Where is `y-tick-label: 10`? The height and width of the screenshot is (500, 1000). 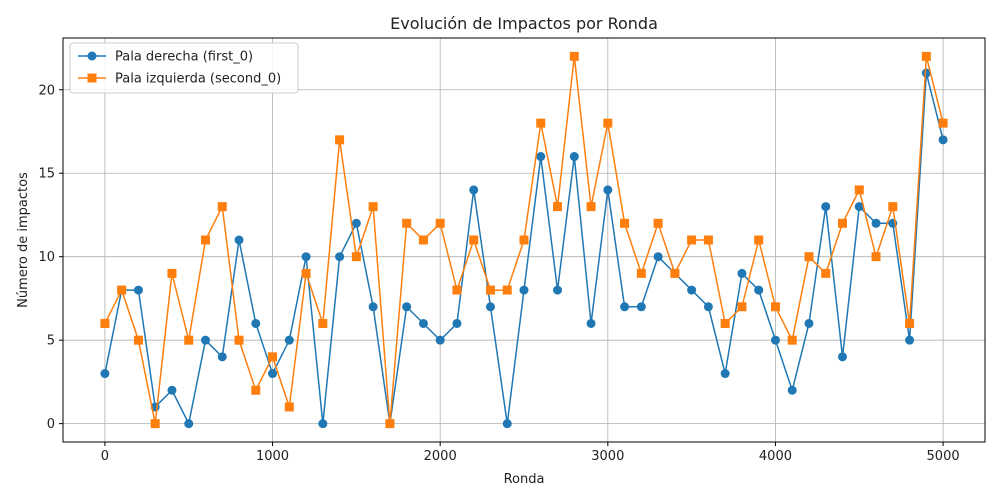
y-tick-label: 10 is located at coordinates (46, 257).